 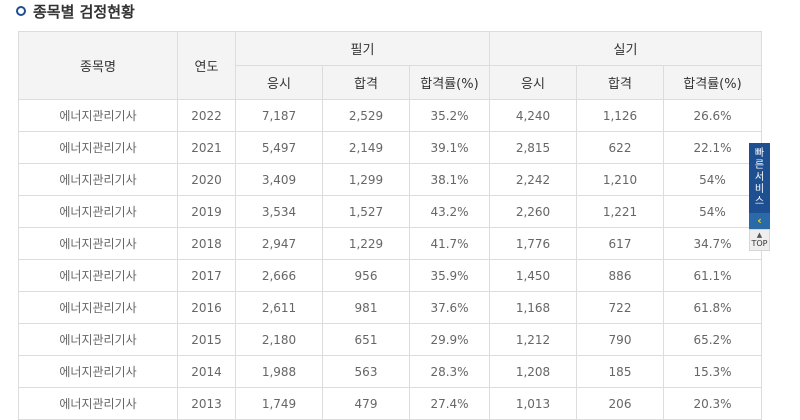 I want to click on cell-practical-pass-rate: 61.8%, so click(x=712, y=307).